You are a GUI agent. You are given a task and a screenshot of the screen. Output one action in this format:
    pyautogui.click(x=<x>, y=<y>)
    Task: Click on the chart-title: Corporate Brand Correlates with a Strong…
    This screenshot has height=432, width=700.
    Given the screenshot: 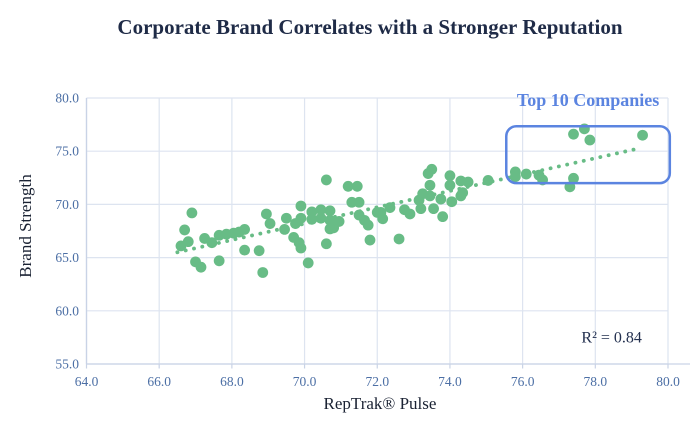 What is the action you would take?
    pyautogui.click(x=369, y=27)
    